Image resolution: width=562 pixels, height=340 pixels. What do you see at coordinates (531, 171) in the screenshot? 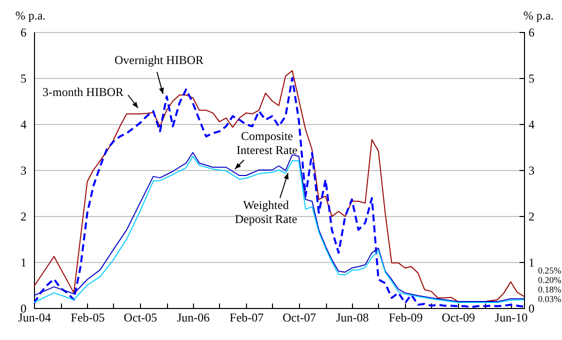
I see `y2-tick-label: 3` at bounding box center [531, 171].